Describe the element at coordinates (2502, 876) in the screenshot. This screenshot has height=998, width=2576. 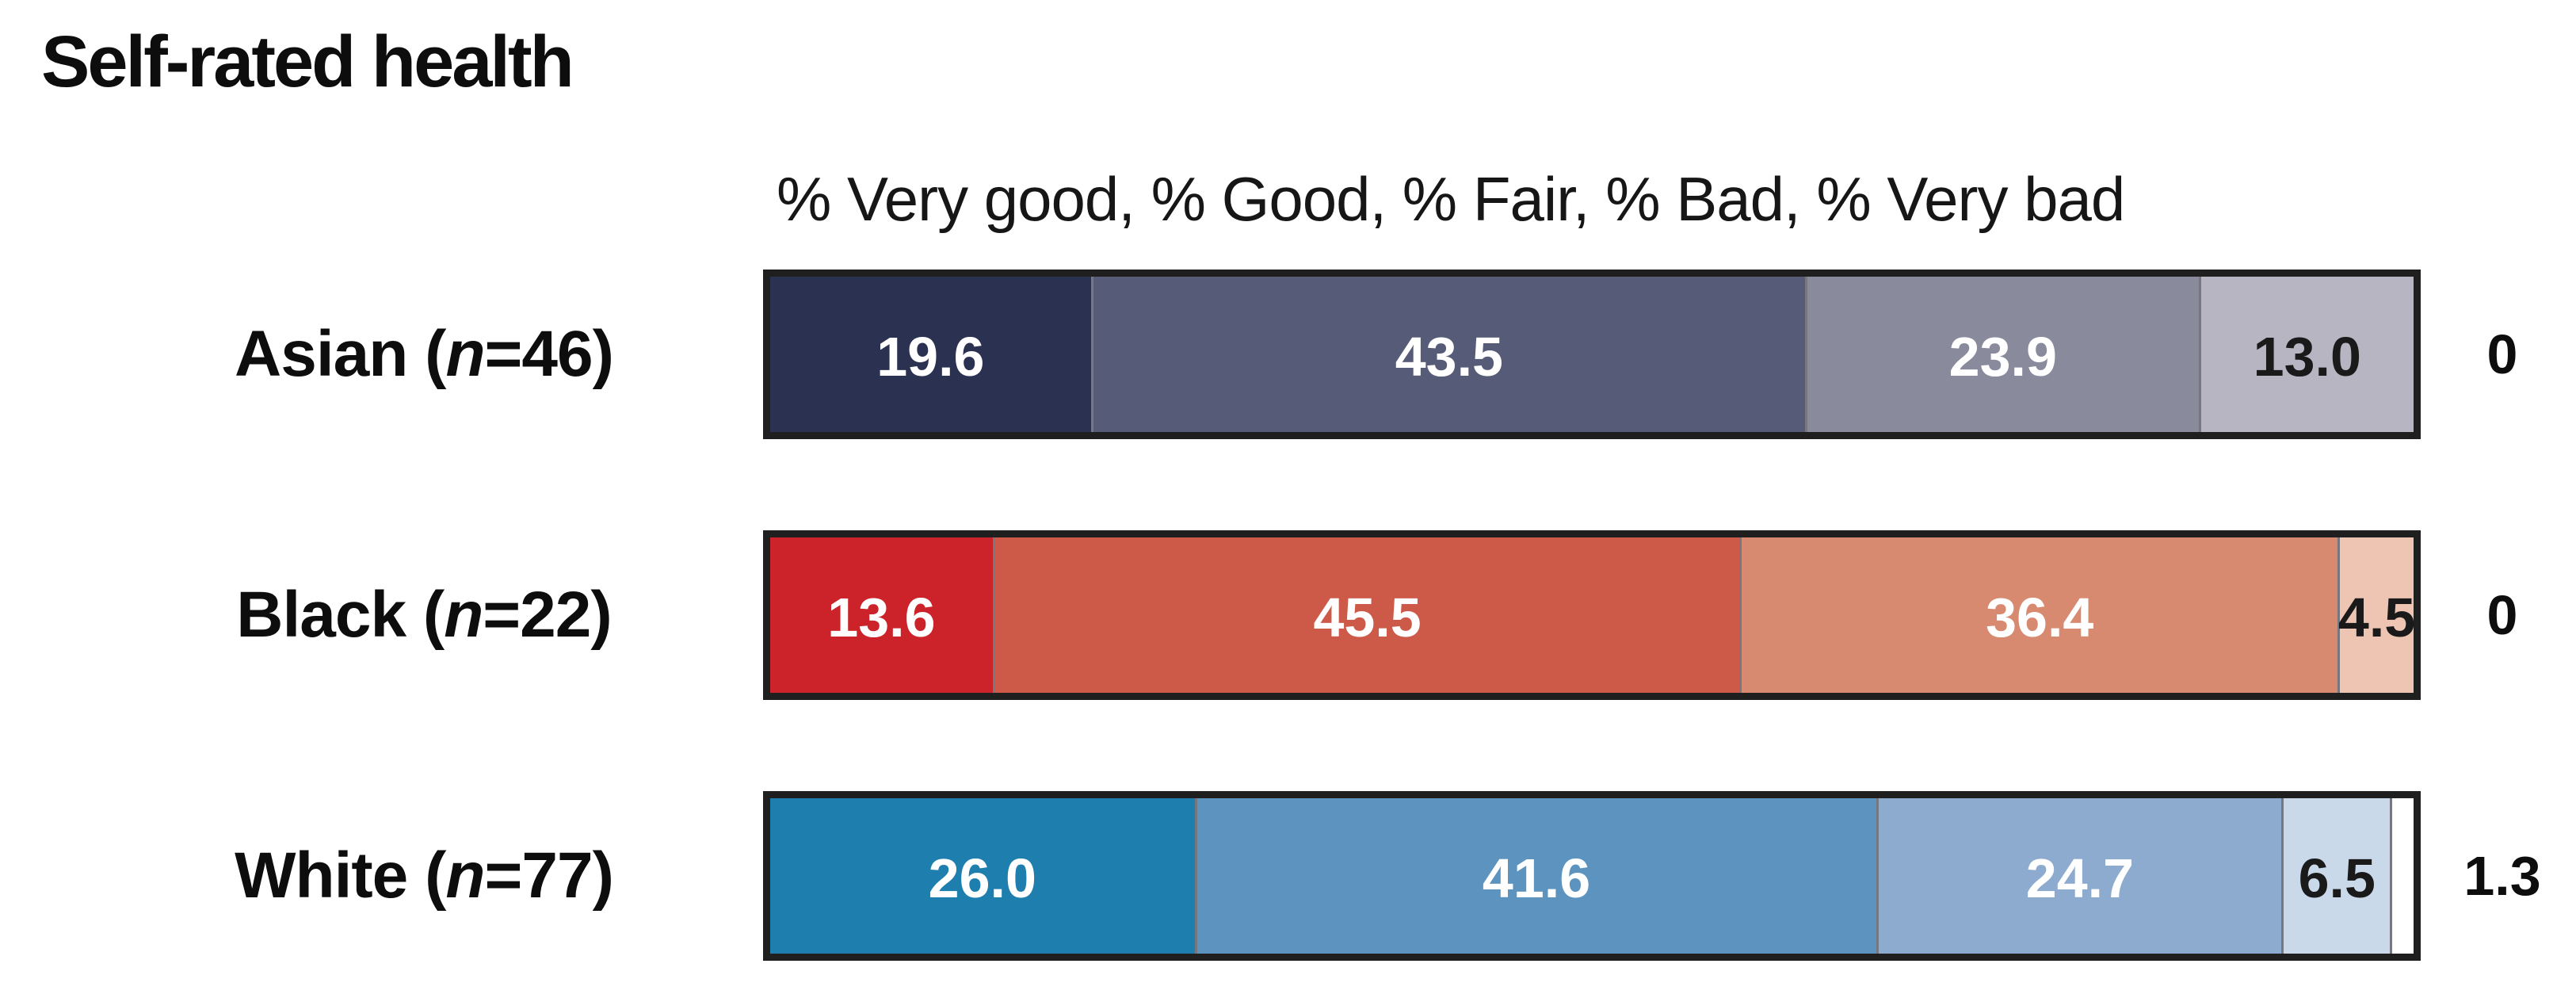
I see `outside-value-label: 1.3` at that location.